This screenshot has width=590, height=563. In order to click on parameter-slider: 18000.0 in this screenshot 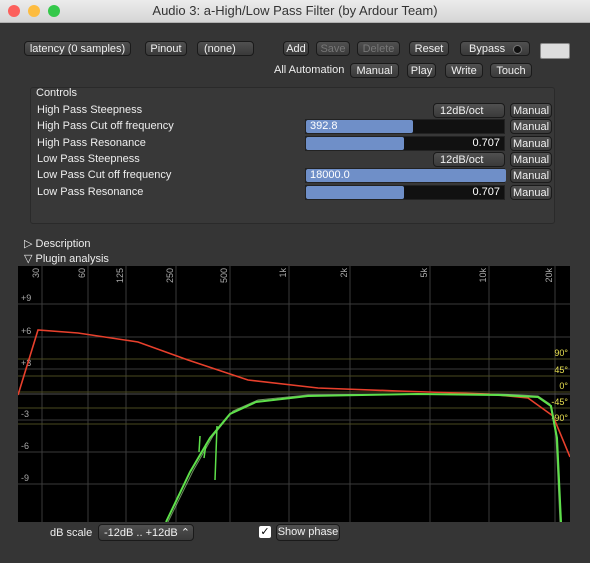, I will do `click(405, 175)`.